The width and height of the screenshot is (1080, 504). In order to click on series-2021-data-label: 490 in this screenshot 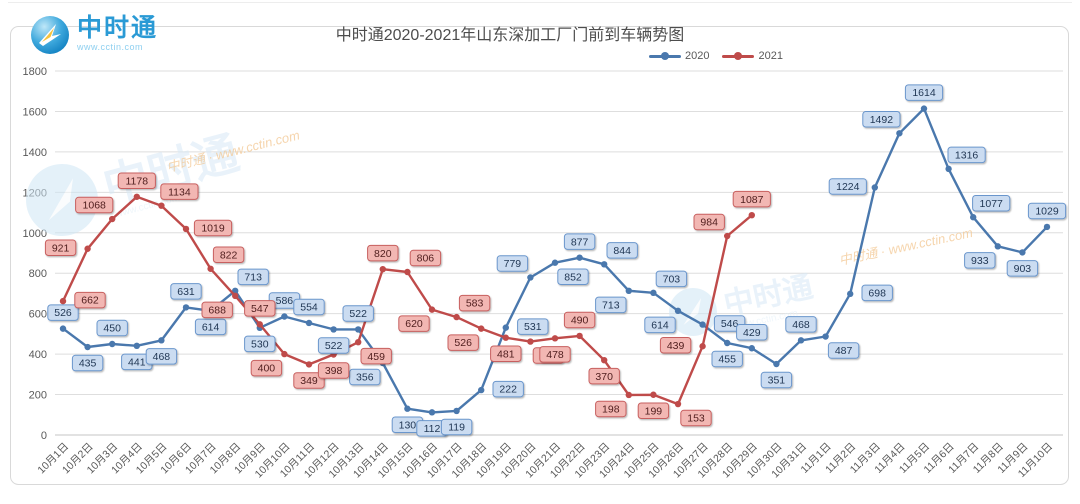, I will do `click(579, 320)`.